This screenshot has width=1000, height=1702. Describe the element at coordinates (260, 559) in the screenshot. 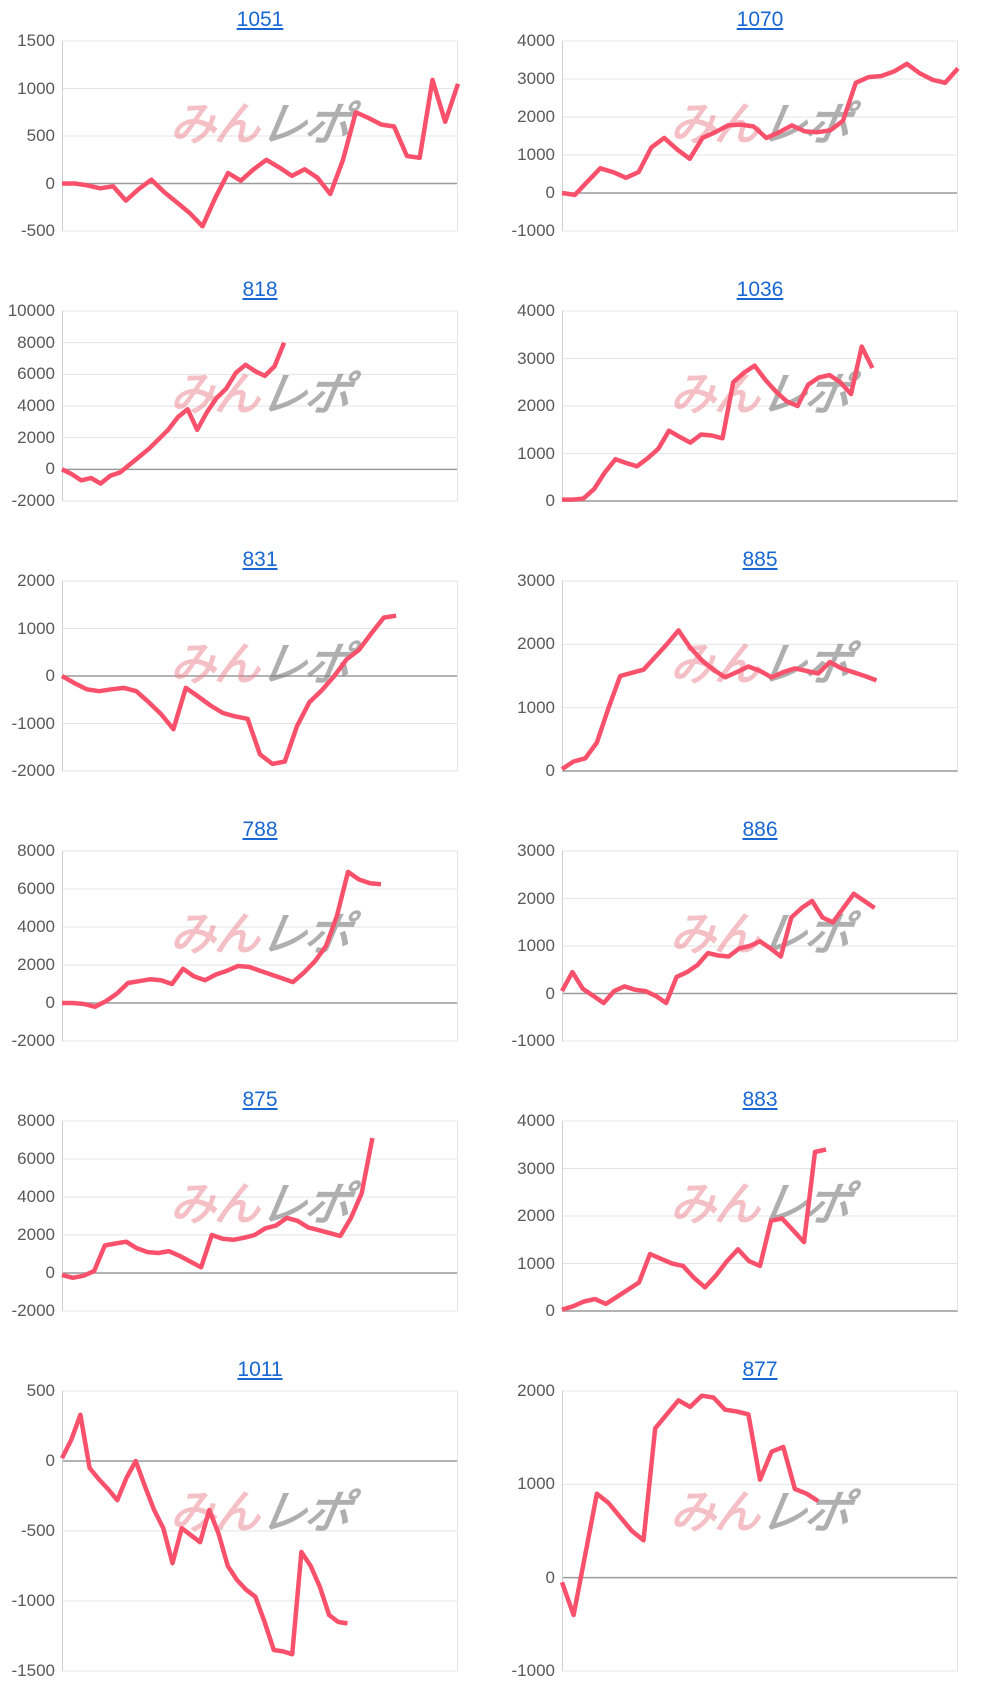

I see `chart-title-link: 831` at that location.